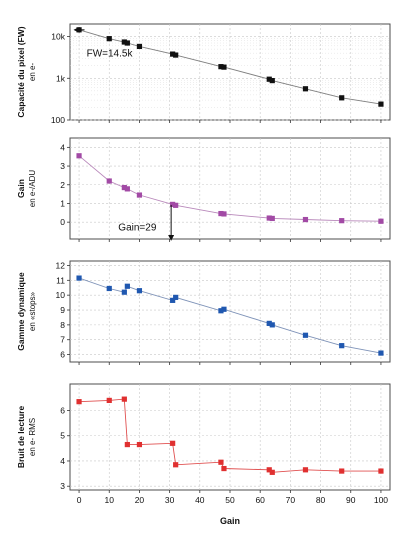  What do you see at coordinates (62, 325) in the screenshot?
I see `y-tick-label: 8` at bounding box center [62, 325].